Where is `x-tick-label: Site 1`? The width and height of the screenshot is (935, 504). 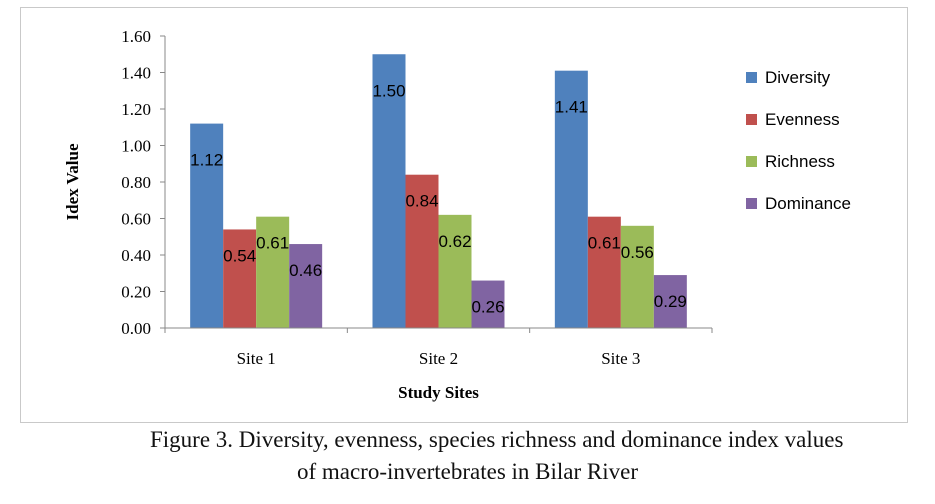
x-tick-label: Site 1 is located at coordinates (256, 358).